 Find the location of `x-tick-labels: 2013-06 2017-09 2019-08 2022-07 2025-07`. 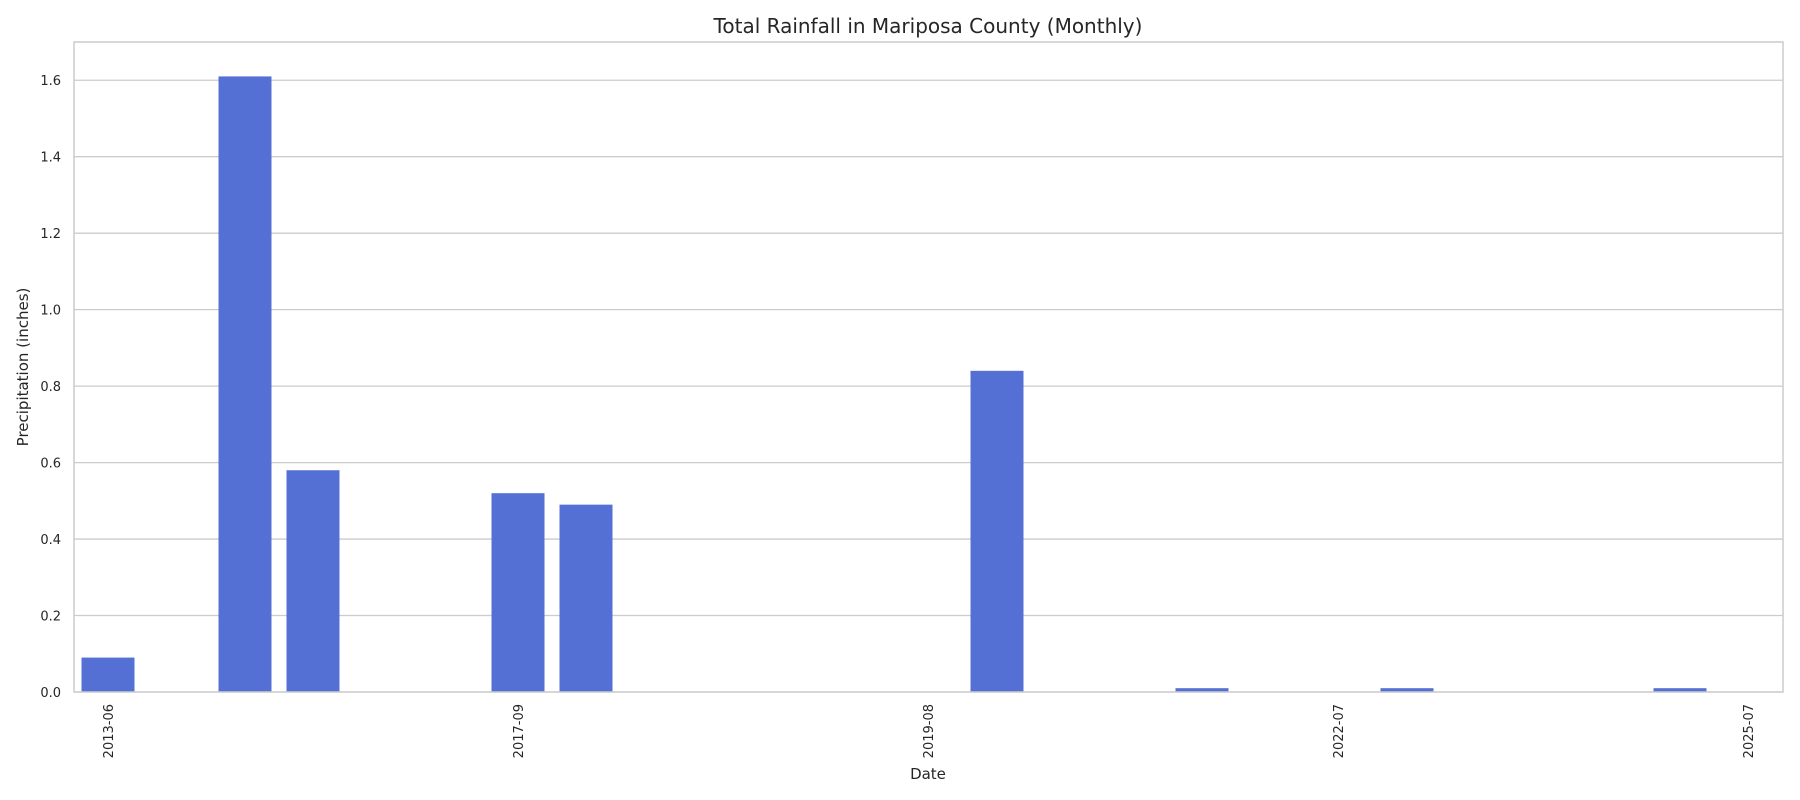

x-tick-labels: 2013-06 2017-09 2019-08 2022-07 2025-07 is located at coordinates (929, 731).